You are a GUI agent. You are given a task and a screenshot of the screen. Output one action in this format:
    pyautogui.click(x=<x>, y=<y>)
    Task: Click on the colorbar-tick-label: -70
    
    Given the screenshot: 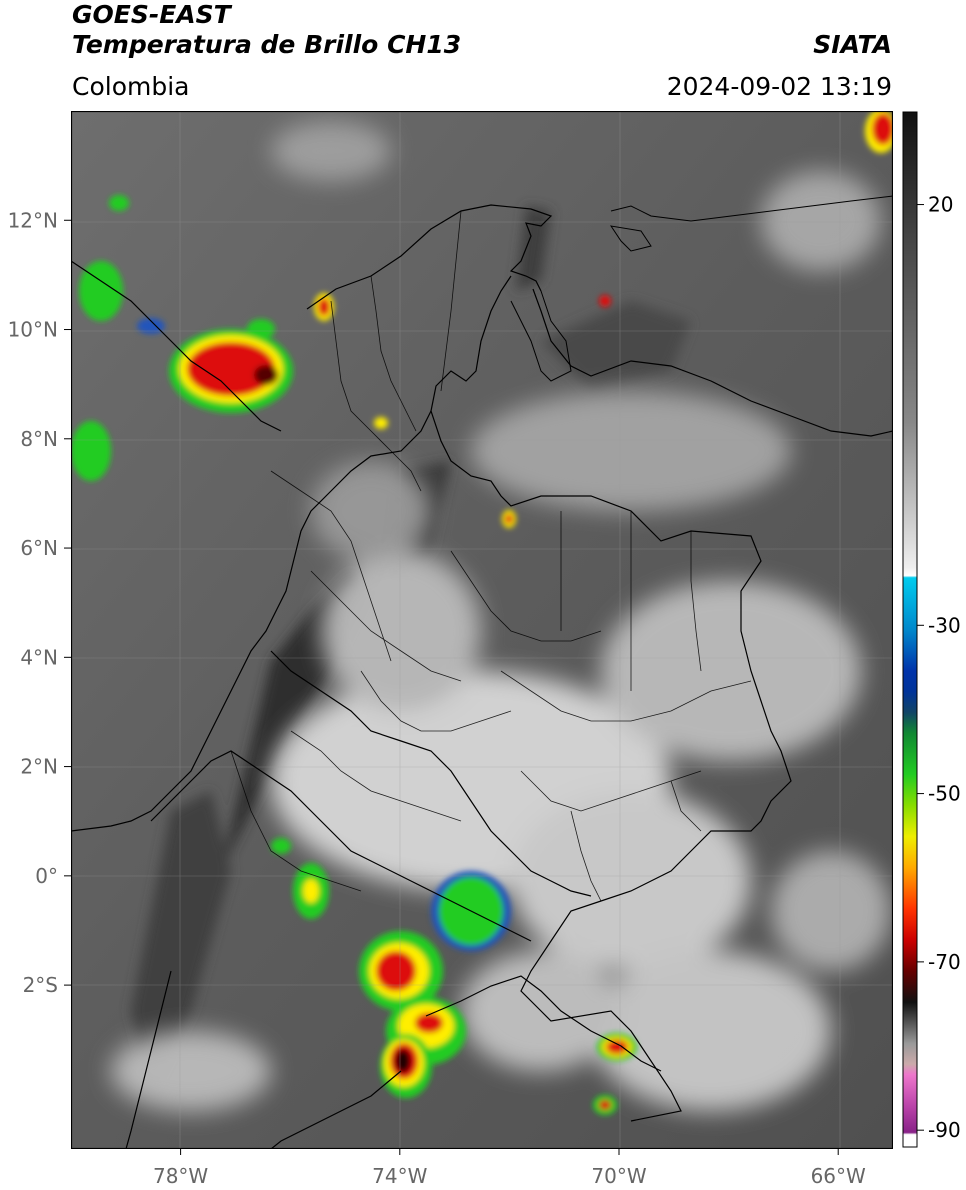 What is the action you would take?
    pyautogui.click(x=944, y=962)
    